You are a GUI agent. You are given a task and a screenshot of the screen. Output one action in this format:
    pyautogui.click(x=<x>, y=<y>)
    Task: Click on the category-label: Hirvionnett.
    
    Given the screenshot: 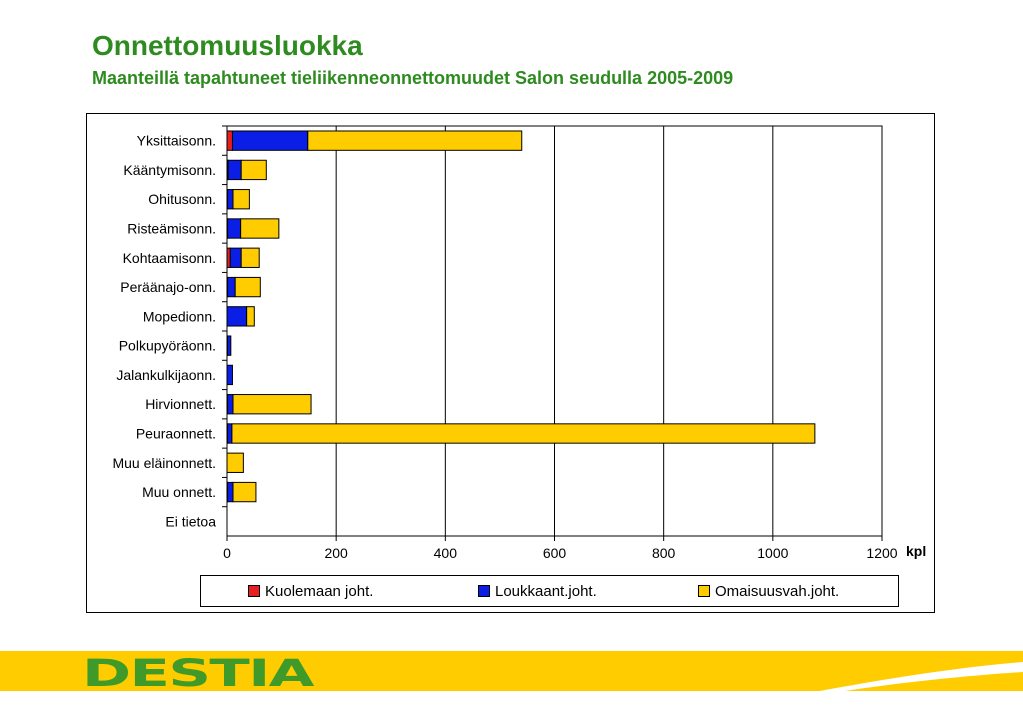 What is the action you would take?
    pyautogui.click(x=180, y=404)
    